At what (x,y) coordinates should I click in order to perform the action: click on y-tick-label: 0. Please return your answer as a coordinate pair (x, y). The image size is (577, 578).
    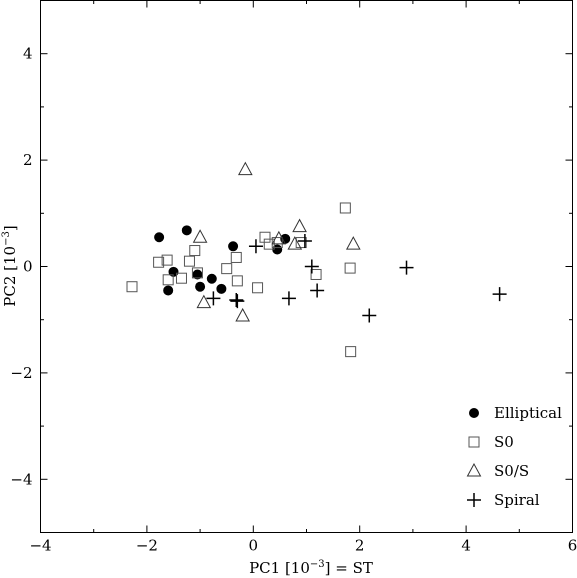
    Looking at the image, I should click on (28, 267).